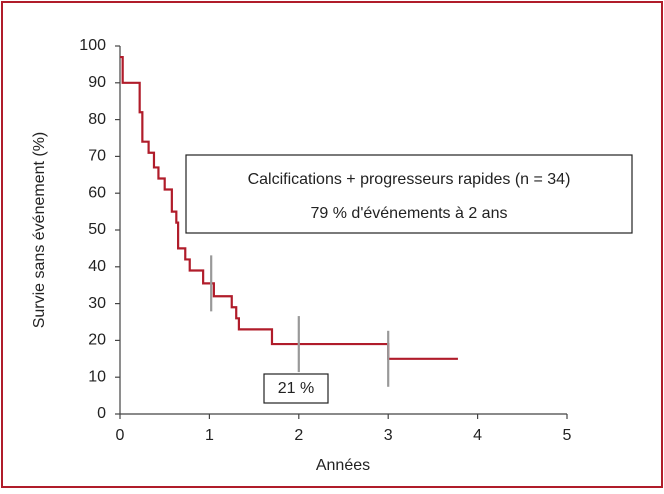 This screenshot has height=494, width=664. I want to click on y-tick-label: 100, so click(92, 45).